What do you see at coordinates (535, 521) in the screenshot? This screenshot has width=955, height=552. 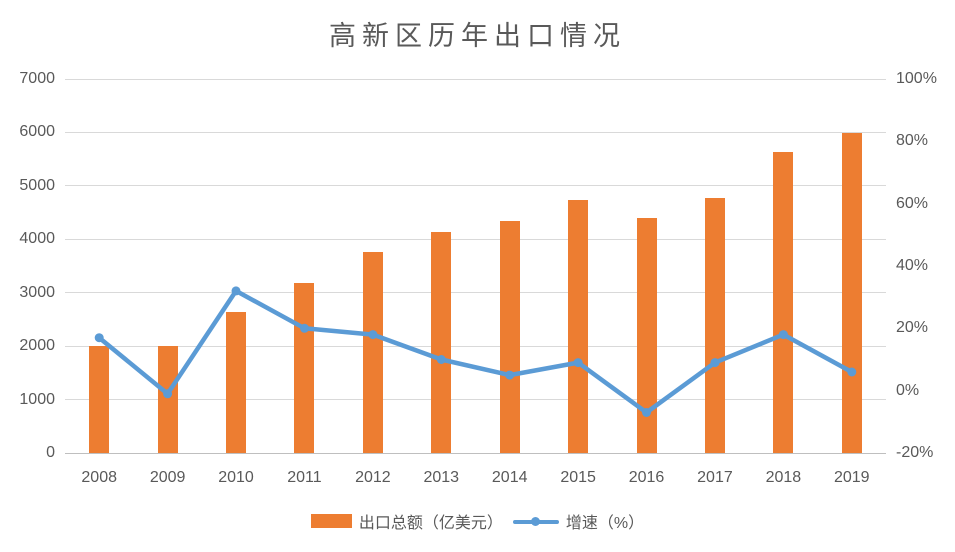 I see `line-series-swatch-icon` at bounding box center [535, 521].